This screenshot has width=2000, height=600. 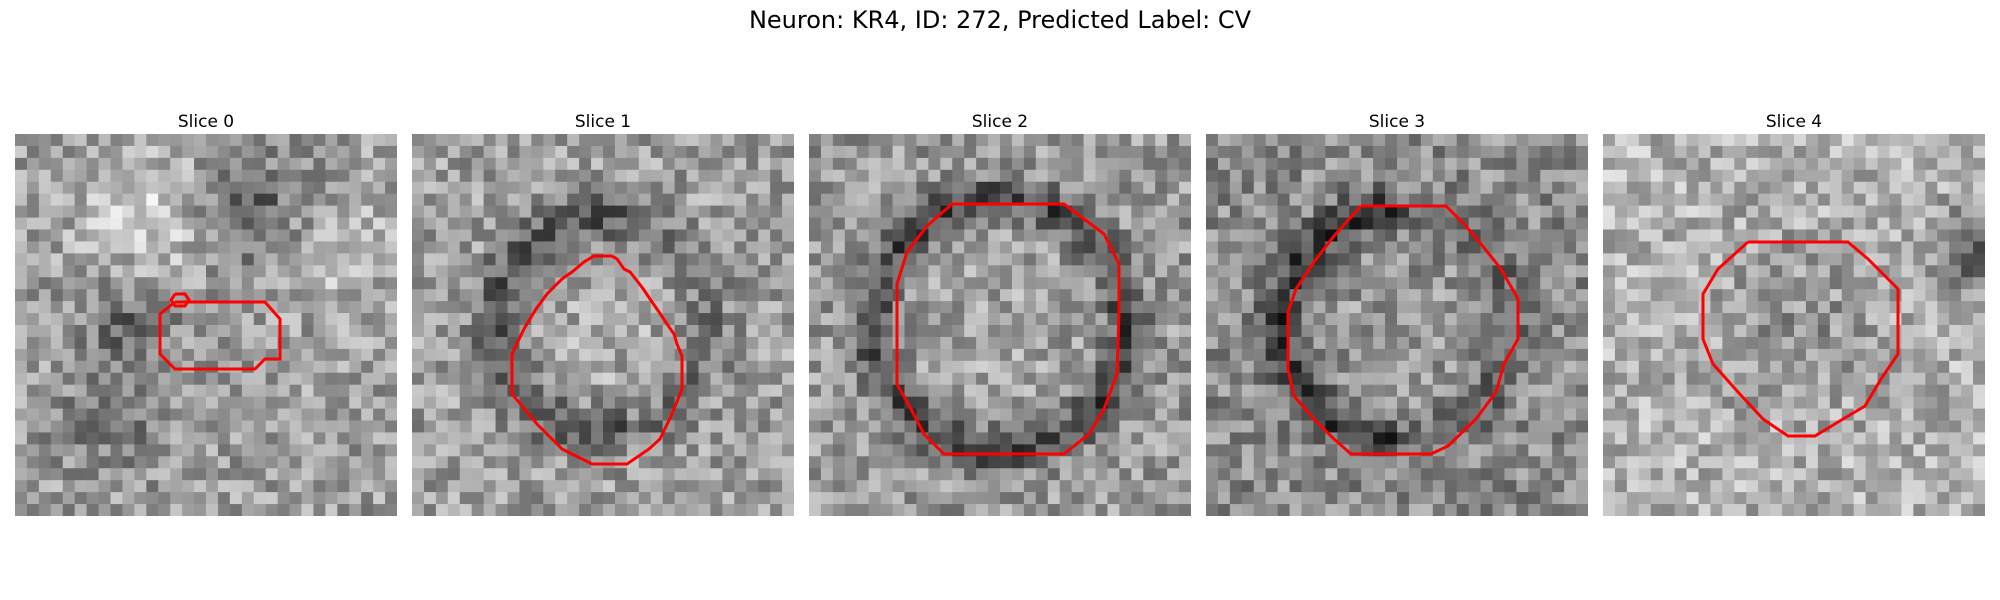 I want to click on slice-panel-0: Slice 0, so click(x=206, y=313).